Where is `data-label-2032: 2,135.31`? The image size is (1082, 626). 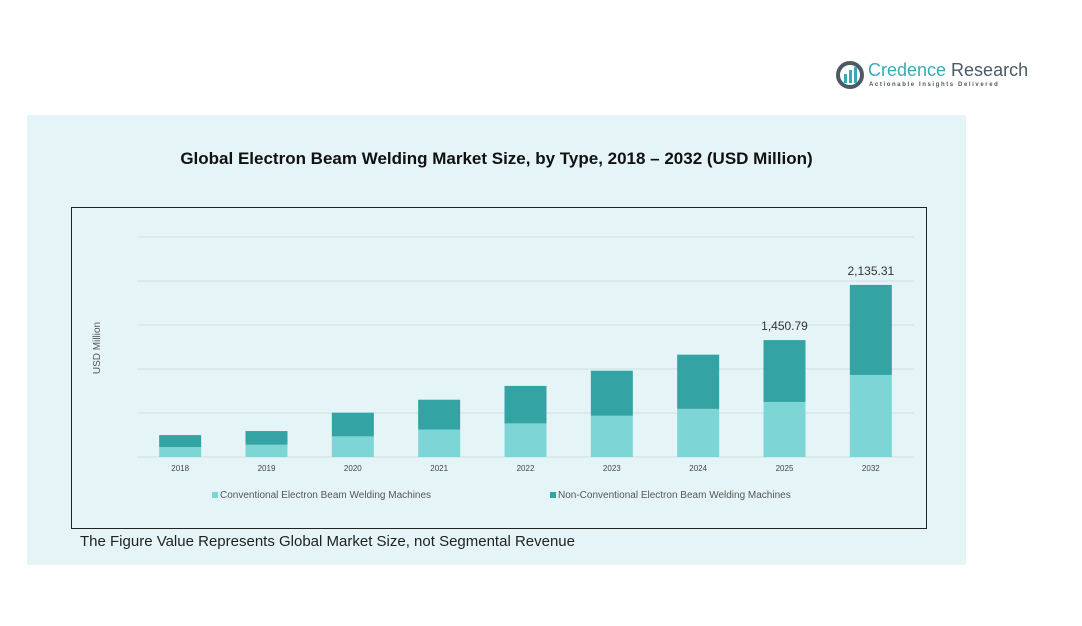
data-label-2032: 2,135.31 is located at coordinates (870, 271).